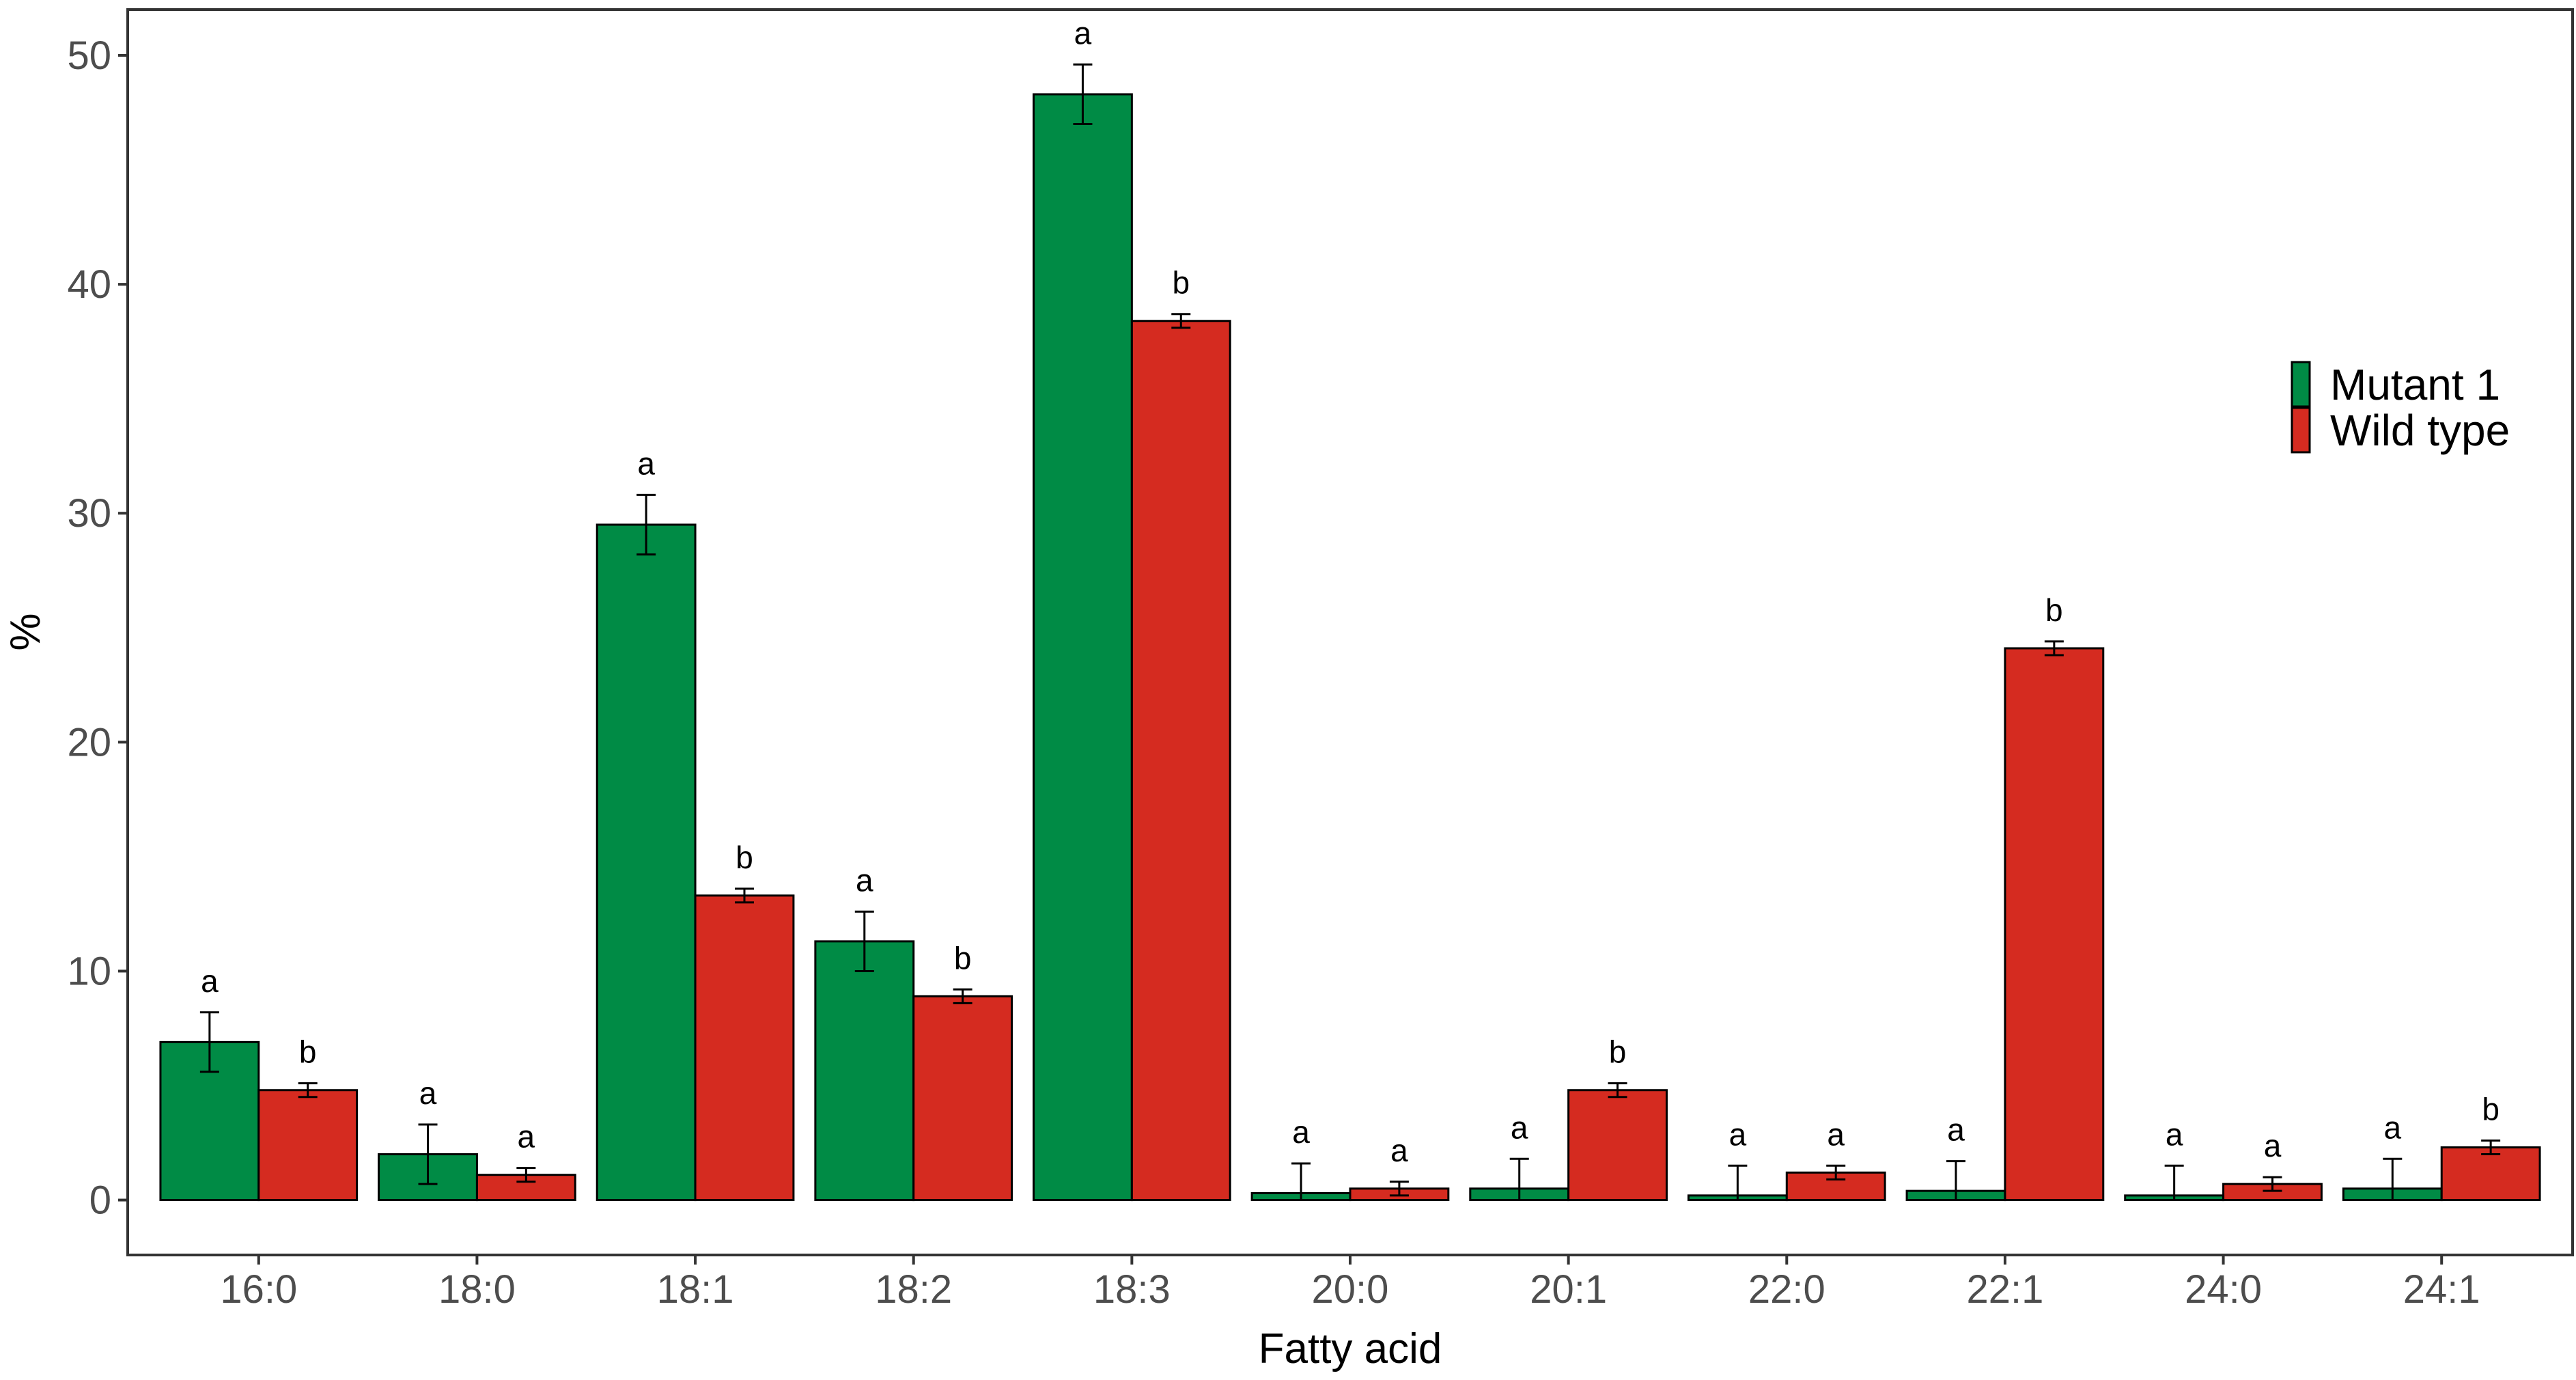  What do you see at coordinates (26, 632) in the screenshot?
I see `y-axis-title: %` at bounding box center [26, 632].